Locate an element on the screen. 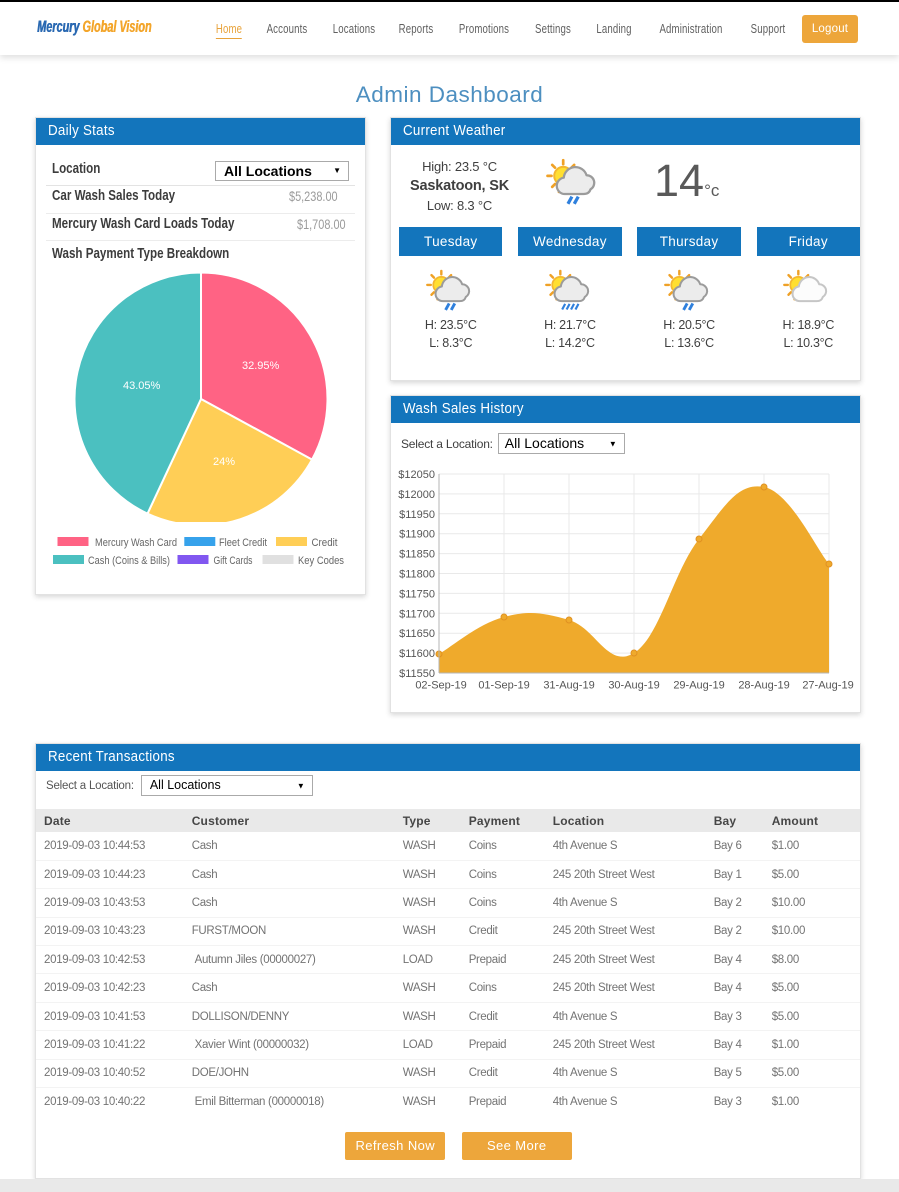  svg-text: 27-Aug-19 is located at coordinates (827, 686).